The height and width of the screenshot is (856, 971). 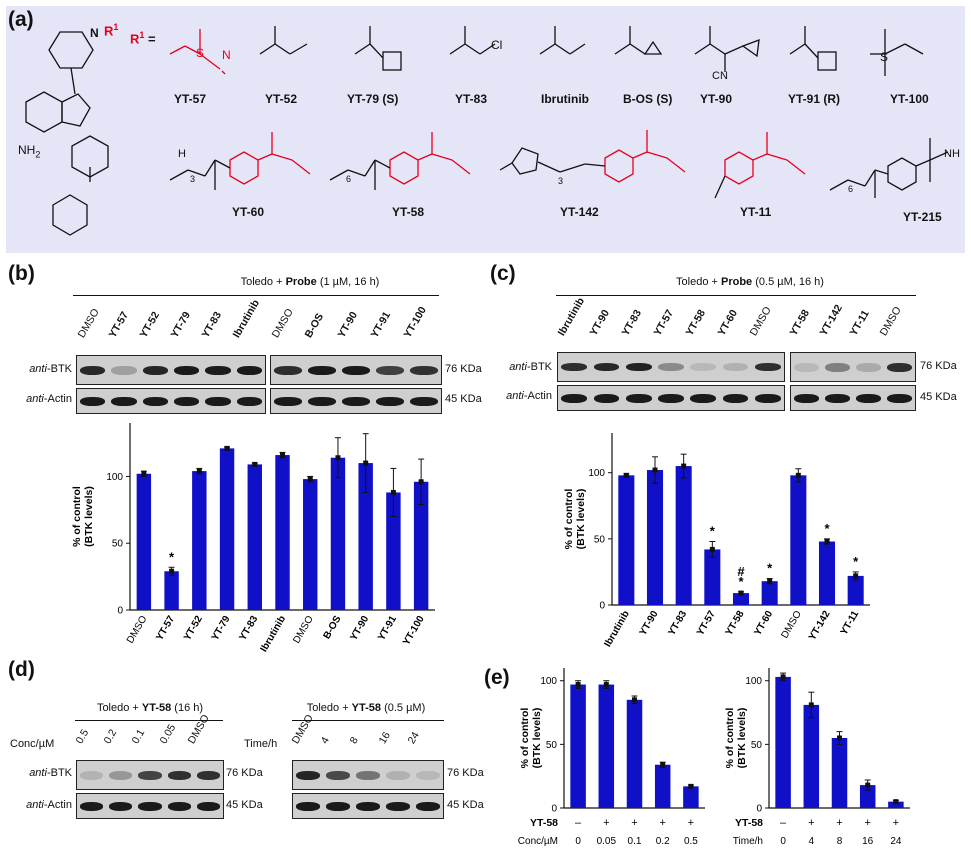 What do you see at coordinates (530, 367) in the screenshot?
I see `panel-c-btk-row-label: anti-BTK` at bounding box center [530, 367].